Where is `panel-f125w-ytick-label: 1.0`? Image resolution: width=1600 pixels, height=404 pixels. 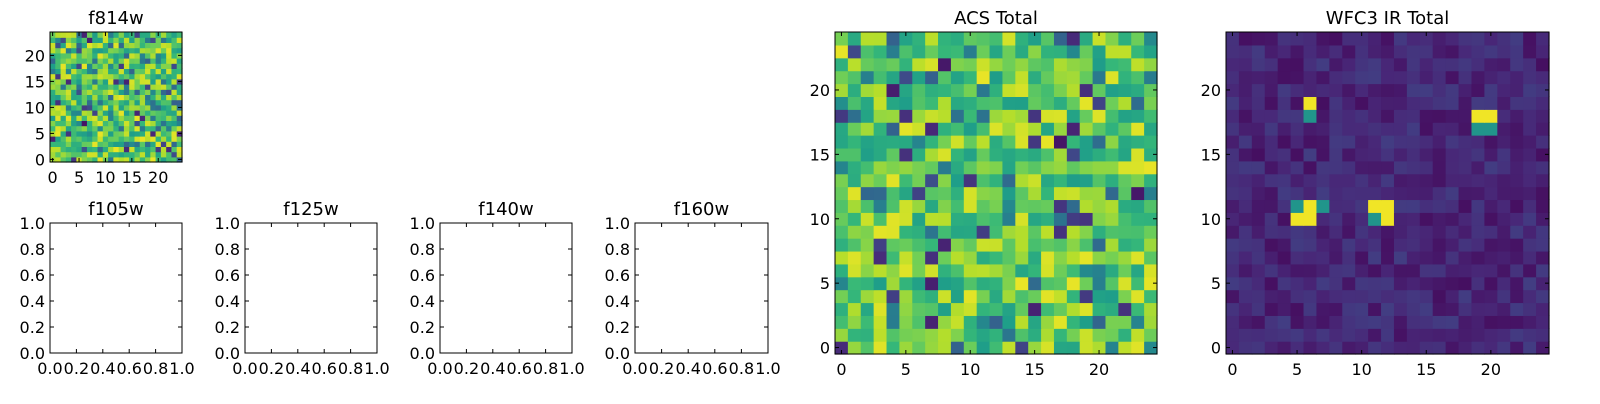 panel-f125w-ytick-label: 1.0 is located at coordinates (227, 223).